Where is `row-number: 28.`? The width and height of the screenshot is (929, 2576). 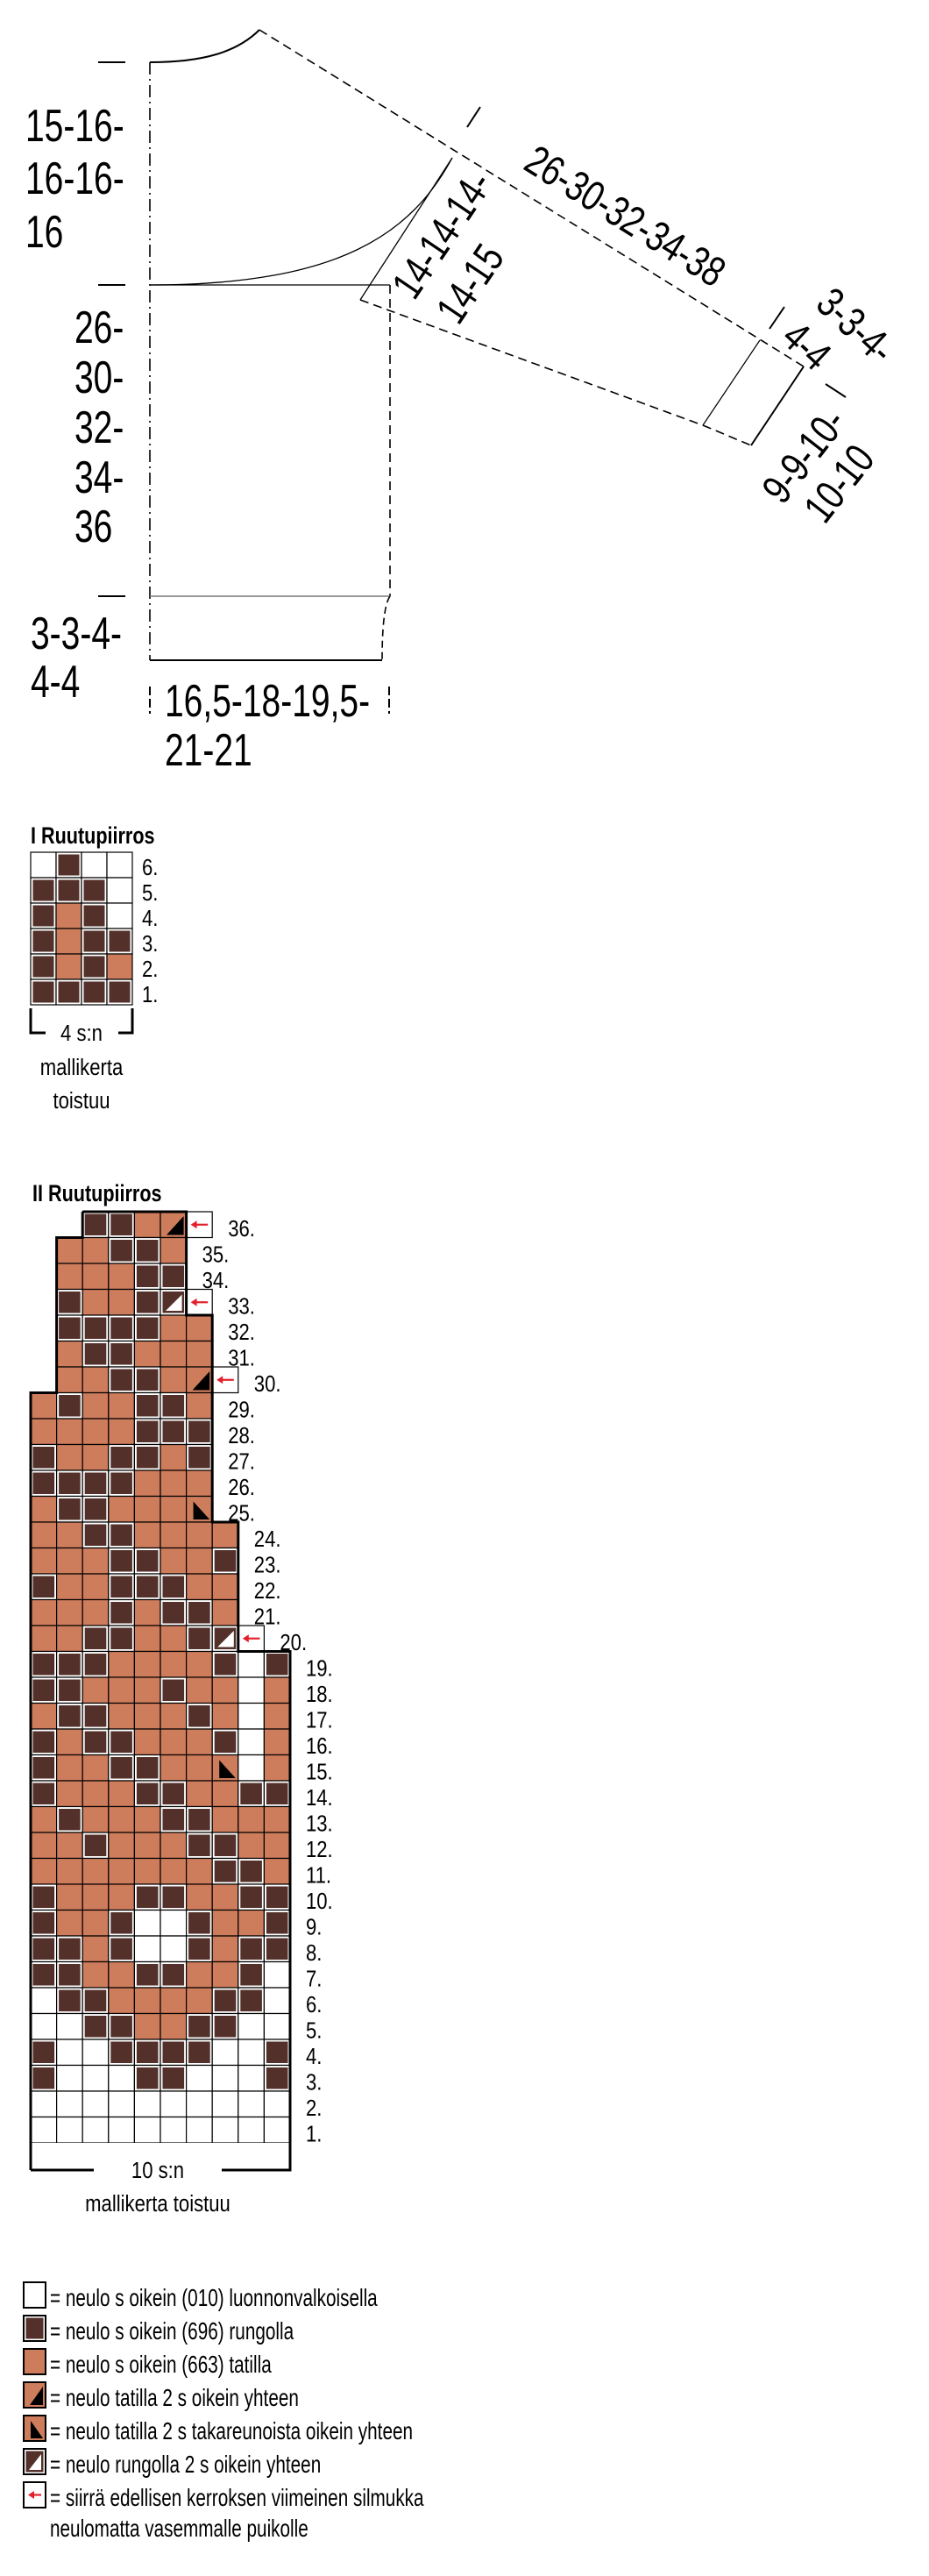 row-number: 28. is located at coordinates (241, 1435).